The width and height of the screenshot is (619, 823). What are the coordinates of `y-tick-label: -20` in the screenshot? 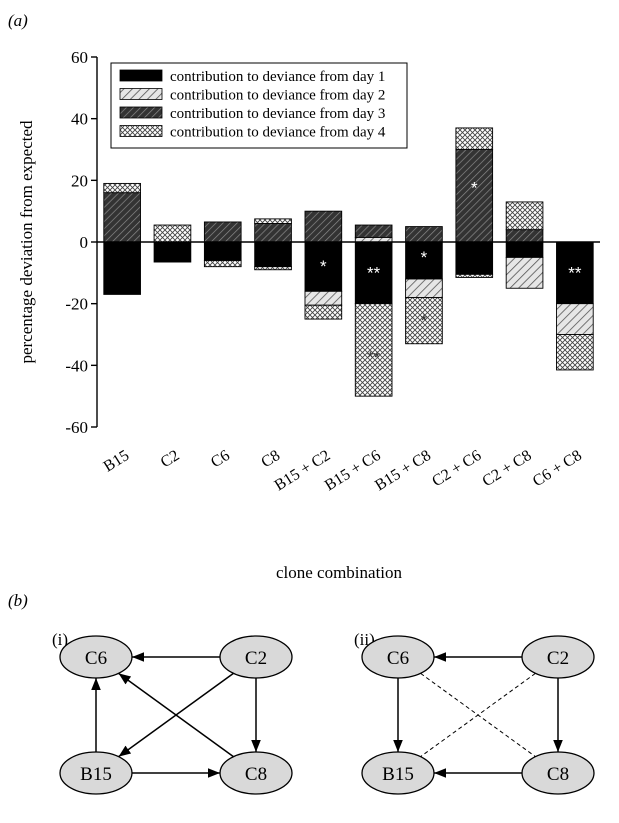 It's located at (76, 304).